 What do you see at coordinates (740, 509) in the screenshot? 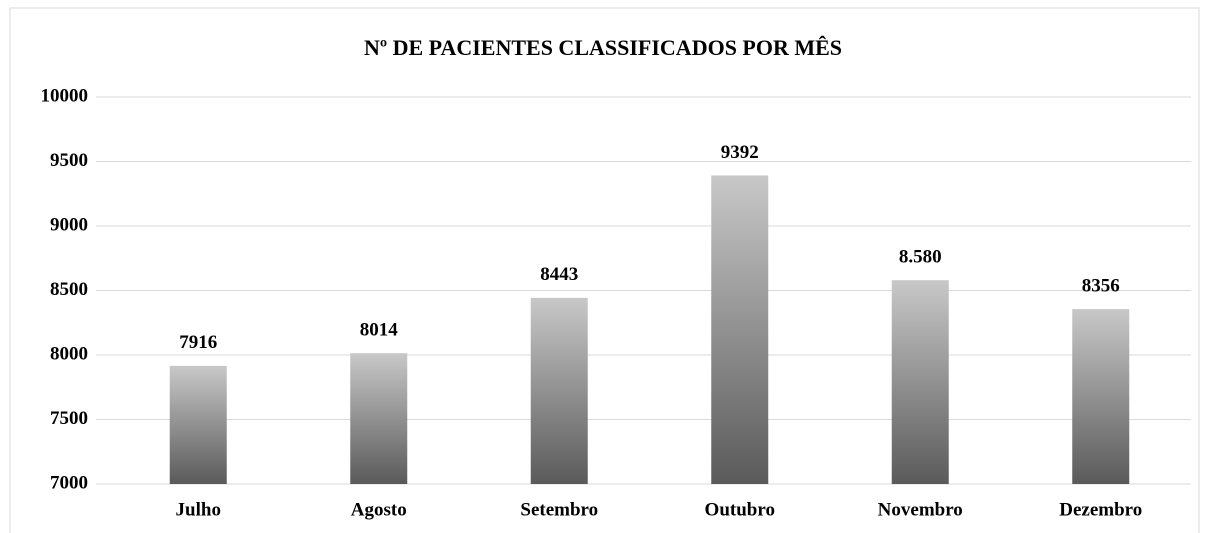
I see `x-tick-label: Outubro` at bounding box center [740, 509].